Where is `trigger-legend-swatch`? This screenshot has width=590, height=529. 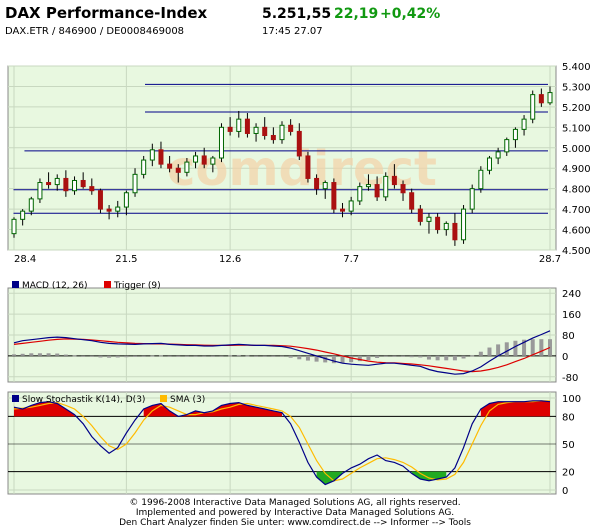 trigger-legend-swatch is located at coordinates (107, 284).